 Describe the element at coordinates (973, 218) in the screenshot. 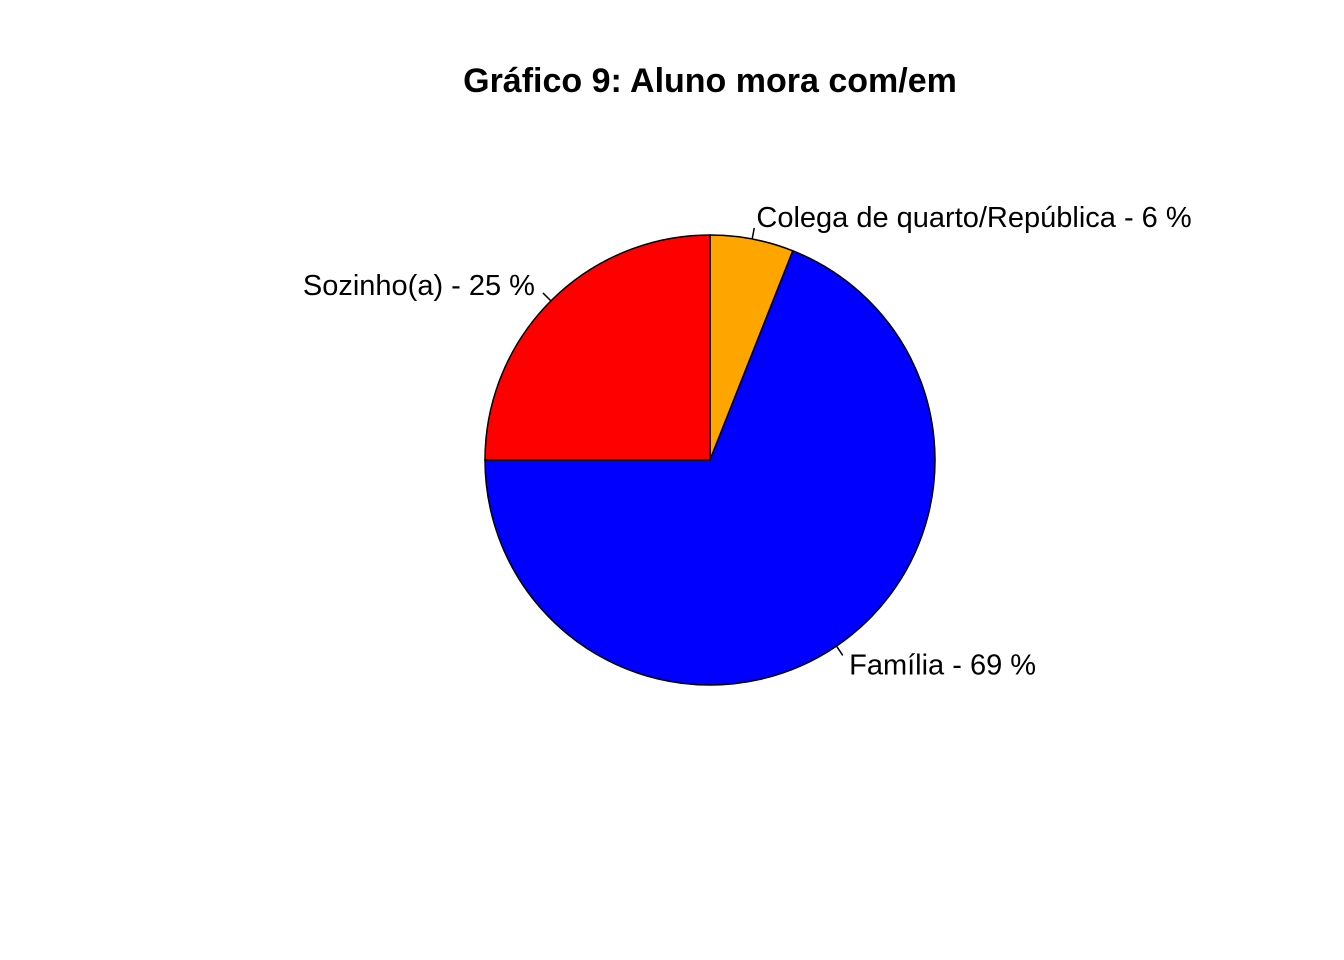

I see `slice-label: Colega de quarto/República - 6 %` at that location.